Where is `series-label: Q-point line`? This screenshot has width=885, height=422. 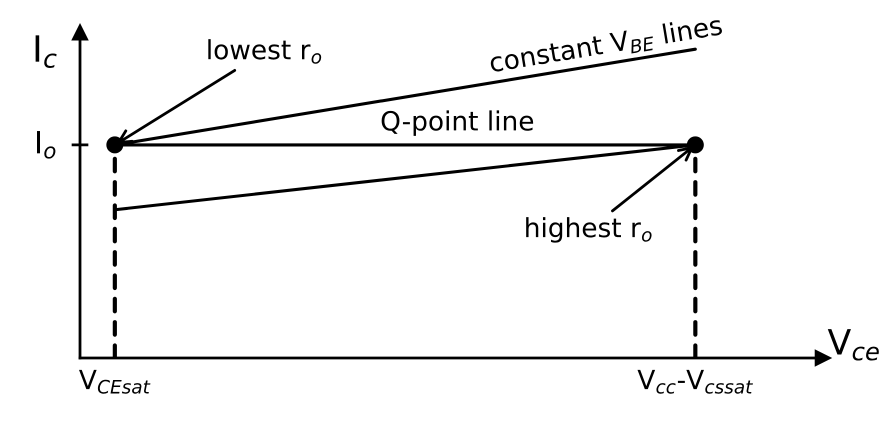
series-label: Q-point line is located at coordinates (458, 123).